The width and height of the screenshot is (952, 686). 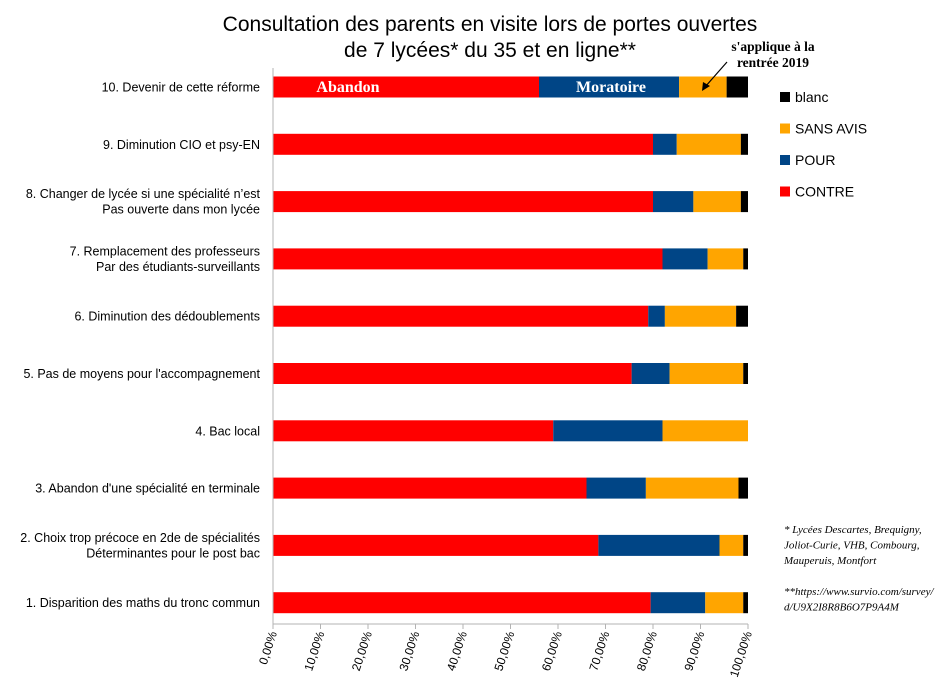 I want to click on x-tick-label-6: 60,00%, so click(x=552, y=650).